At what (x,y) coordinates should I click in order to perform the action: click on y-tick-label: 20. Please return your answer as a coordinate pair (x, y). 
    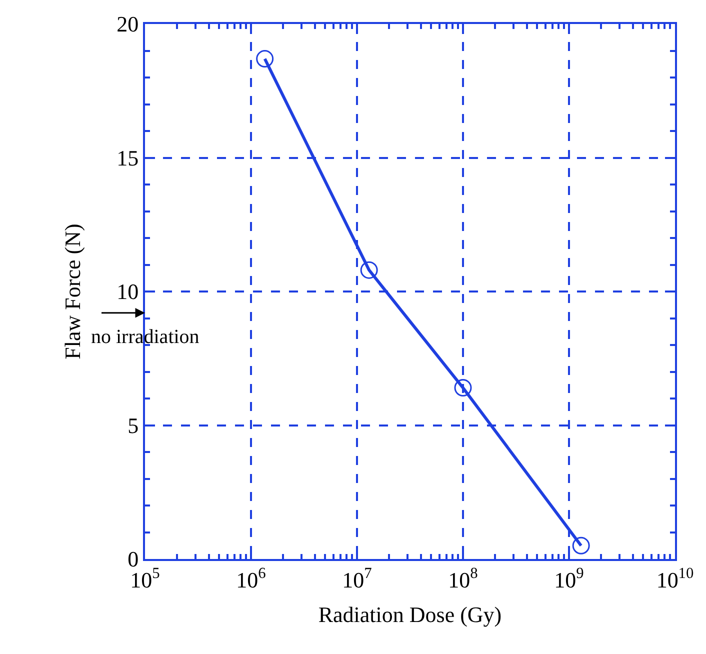
    Looking at the image, I should click on (127, 24).